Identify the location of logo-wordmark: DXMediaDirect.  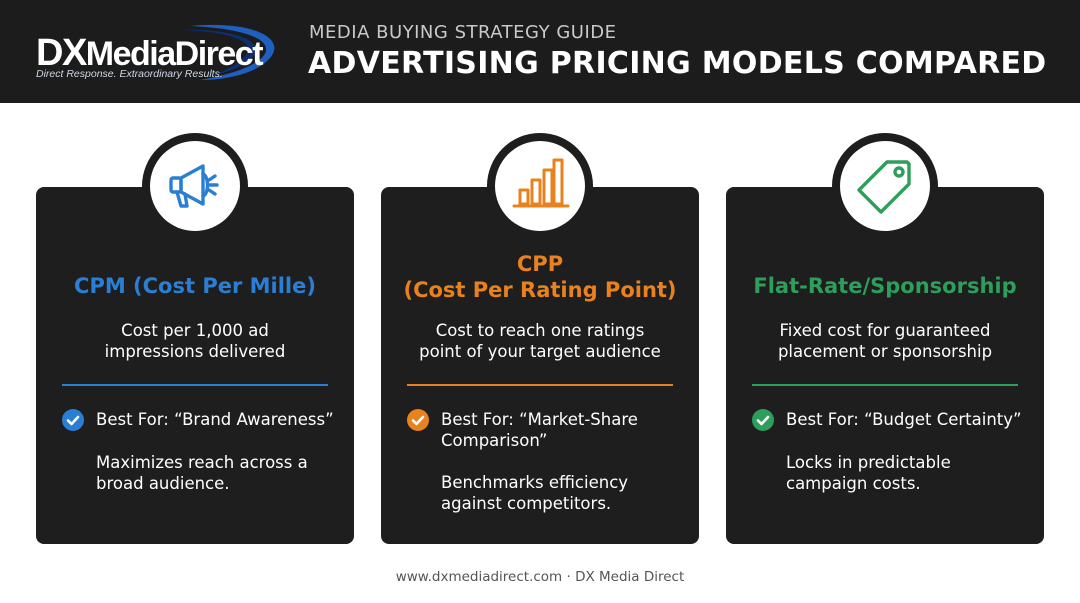
(150, 53).